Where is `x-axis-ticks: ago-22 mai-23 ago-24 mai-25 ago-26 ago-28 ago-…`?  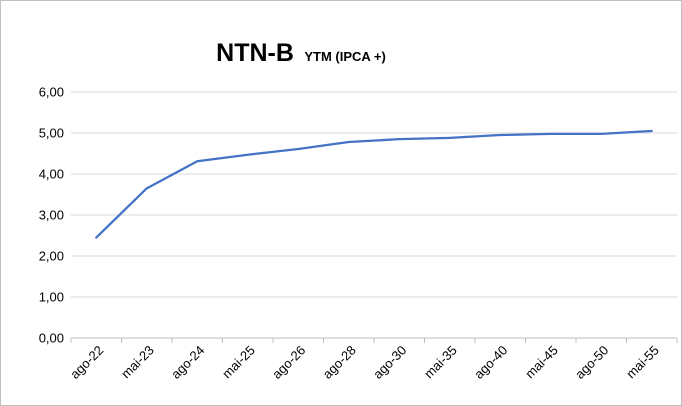
x-axis-ticks: ago-22 mai-23 ago-24 mai-25 ago-26 ago-28 ago-… is located at coordinates (364, 362).